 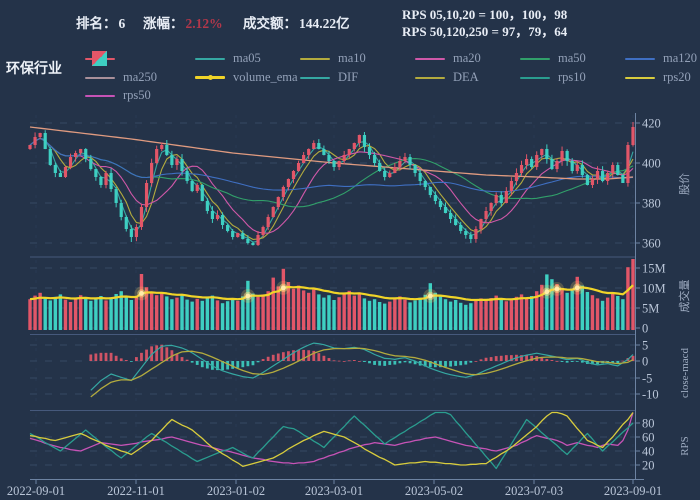 I want to click on legend-item-ma120: ma120, so click(x=661, y=58).